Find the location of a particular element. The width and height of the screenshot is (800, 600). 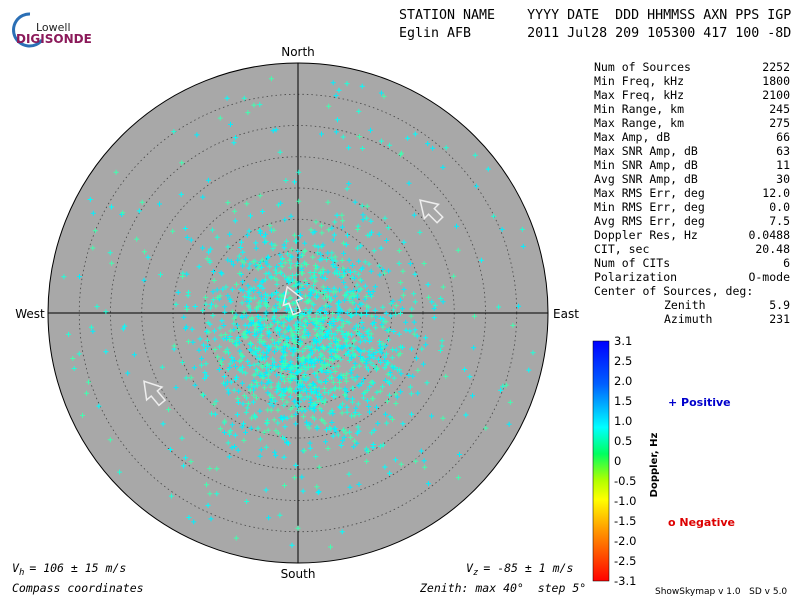

stat-value: 30 is located at coordinates (783, 179).